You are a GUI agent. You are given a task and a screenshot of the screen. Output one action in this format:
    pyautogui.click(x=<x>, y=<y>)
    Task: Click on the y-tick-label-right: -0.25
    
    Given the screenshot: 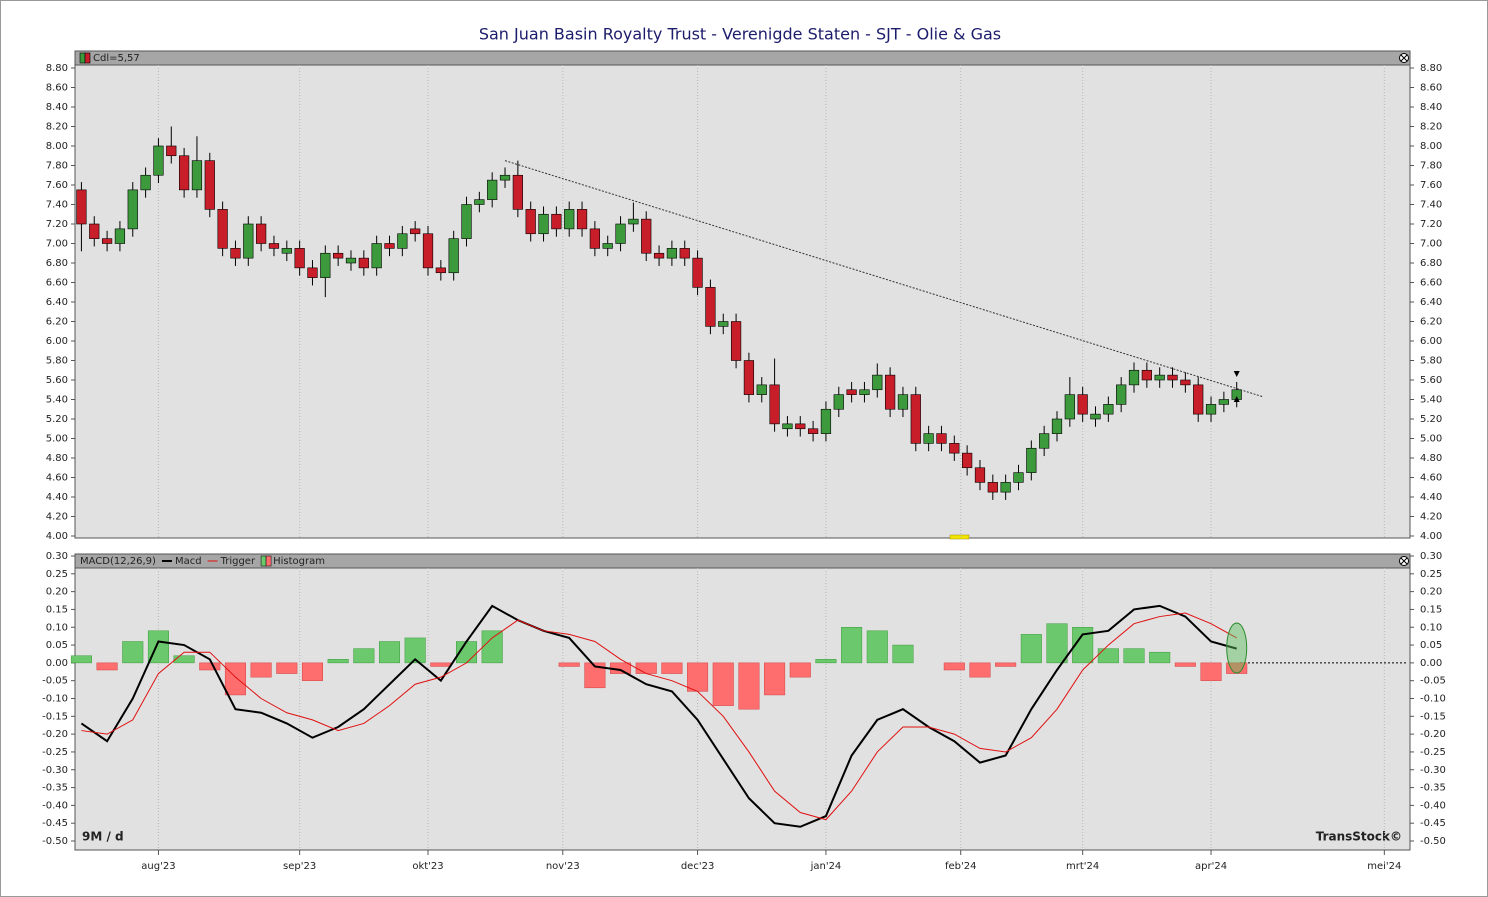 What is the action you would take?
    pyautogui.click(x=1433, y=752)
    